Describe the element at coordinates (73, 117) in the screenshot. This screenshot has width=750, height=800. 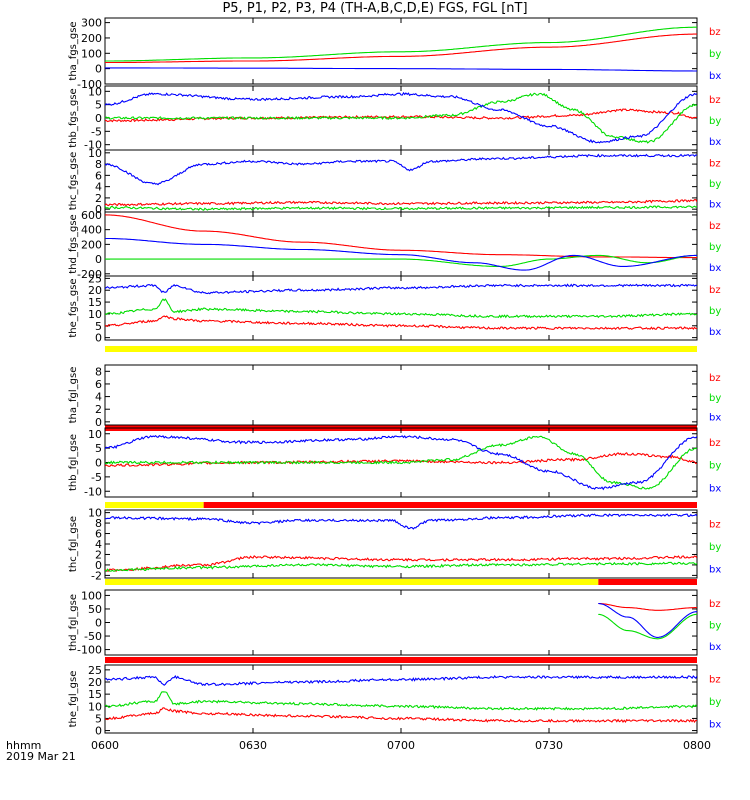
I see `y-axis-label: thb_fgs_gse` at that location.